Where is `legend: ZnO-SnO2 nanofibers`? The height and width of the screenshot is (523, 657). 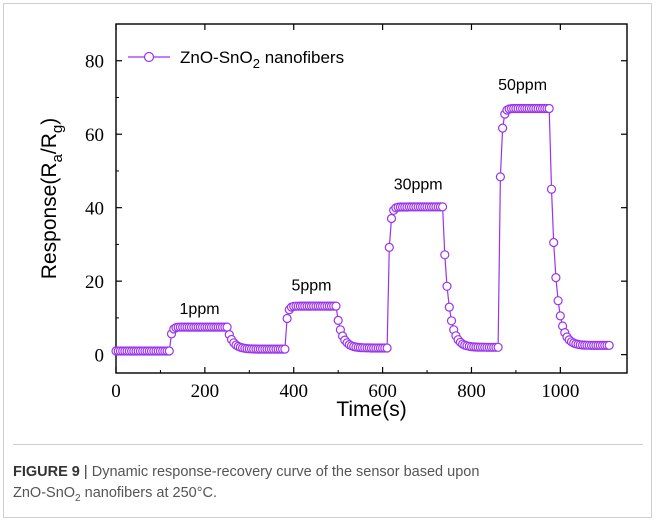 legend: ZnO-SnO2 nanofibers is located at coordinates (236, 59).